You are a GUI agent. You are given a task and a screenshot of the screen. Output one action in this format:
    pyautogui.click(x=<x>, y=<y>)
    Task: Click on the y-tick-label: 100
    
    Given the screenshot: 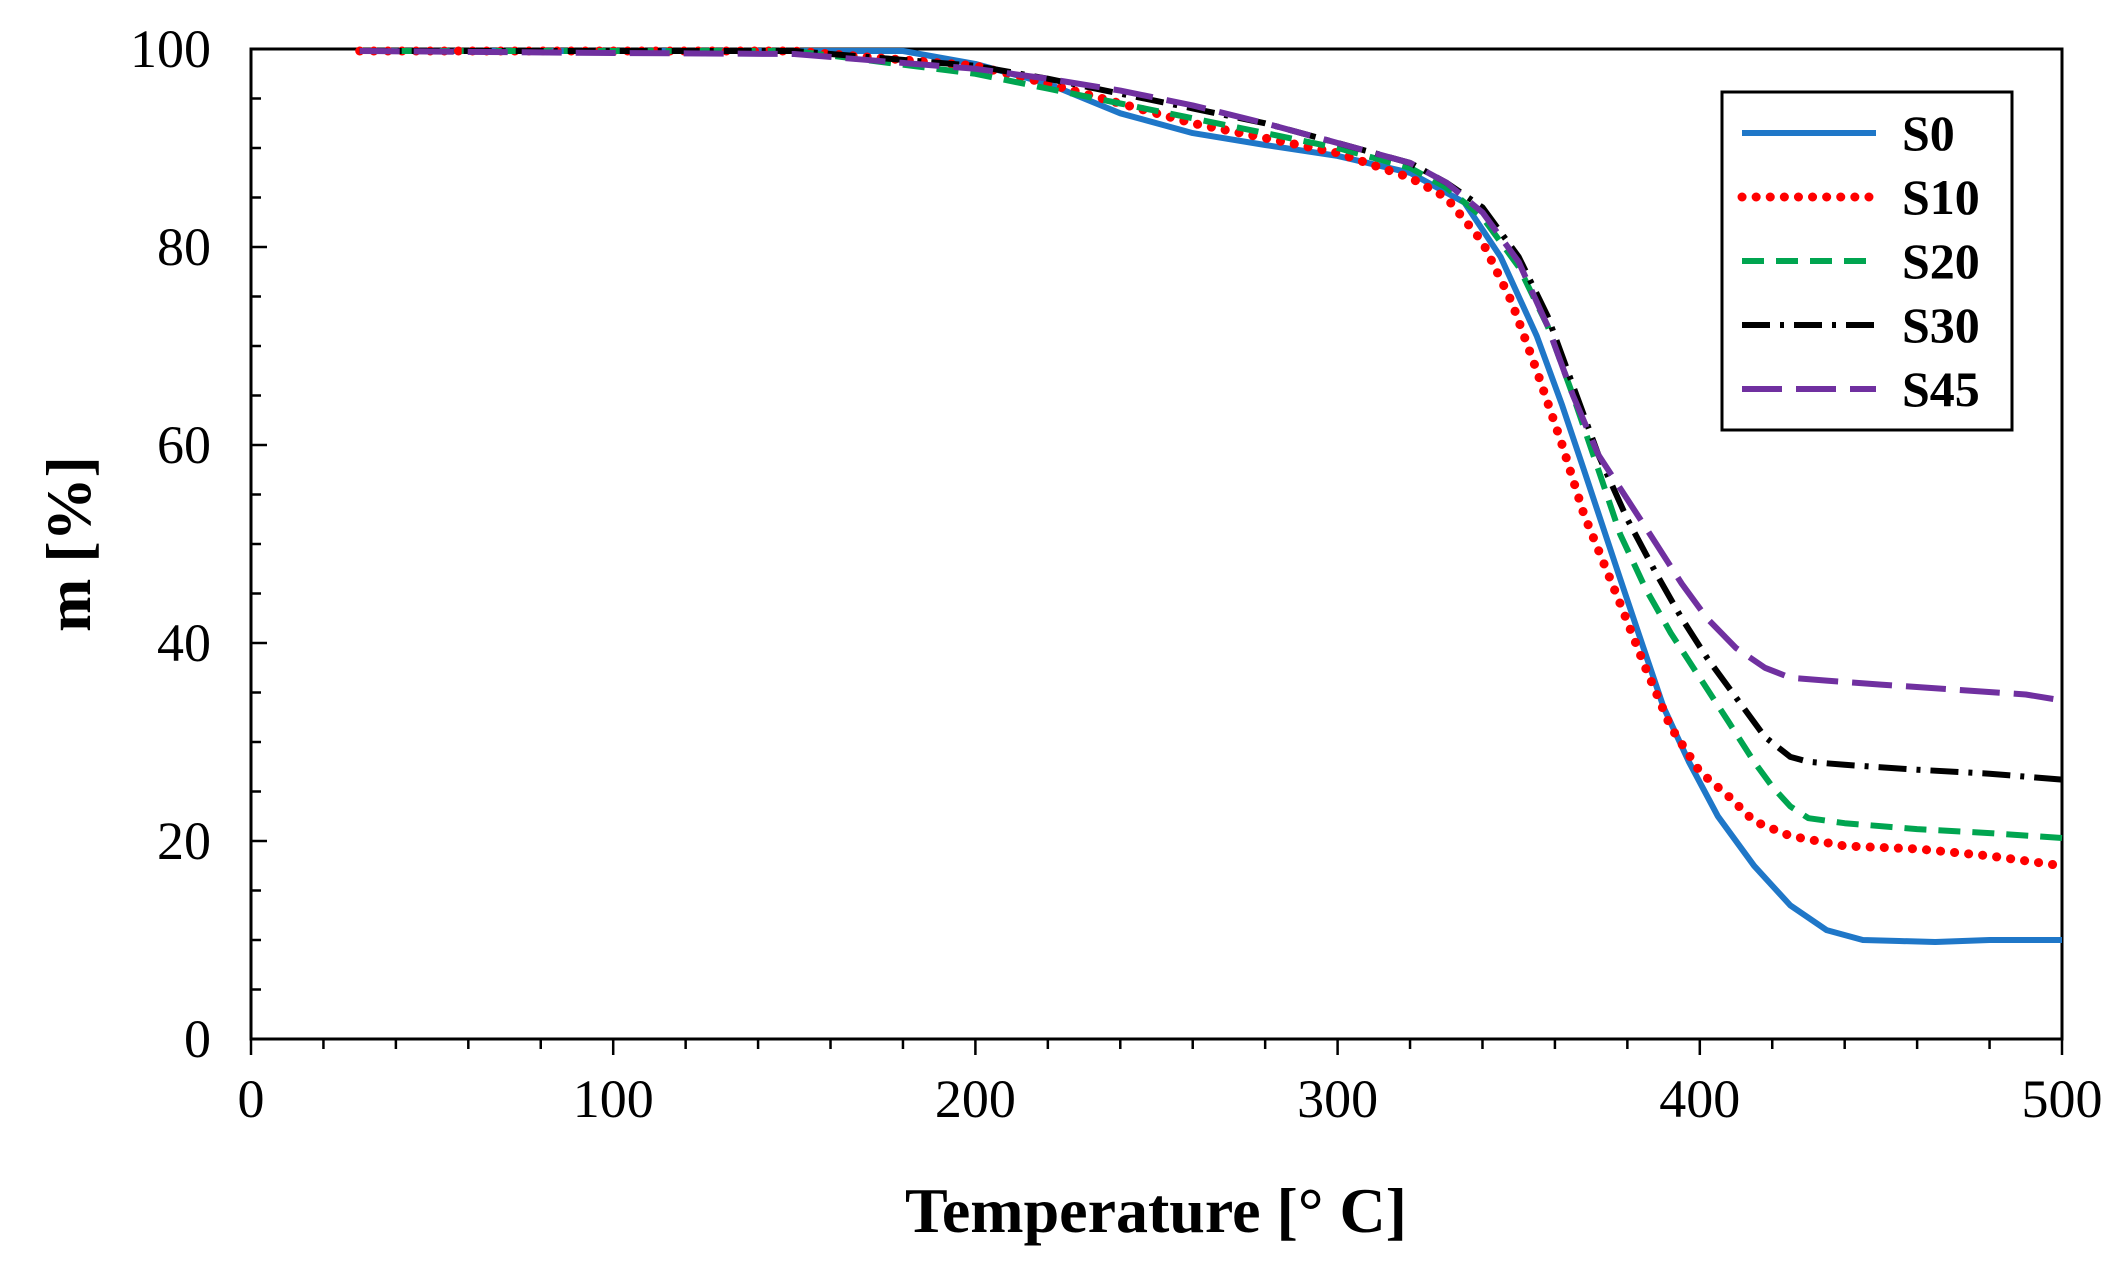 What is the action you would take?
    pyautogui.click(x=170, y=49)
    